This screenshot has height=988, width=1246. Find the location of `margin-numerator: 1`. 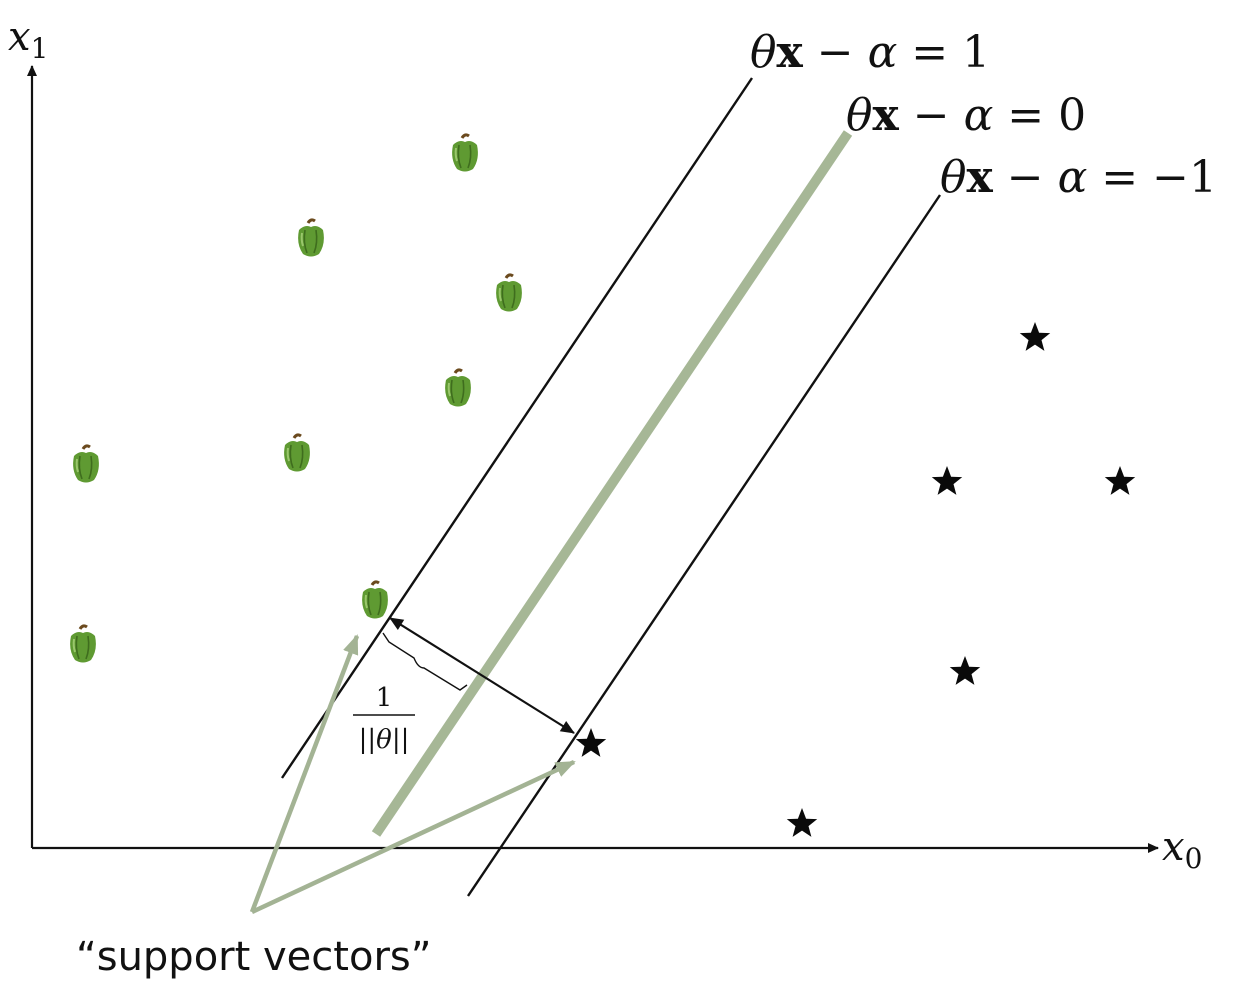

margin-numerator: 1 is located at coordinates (384, 698).